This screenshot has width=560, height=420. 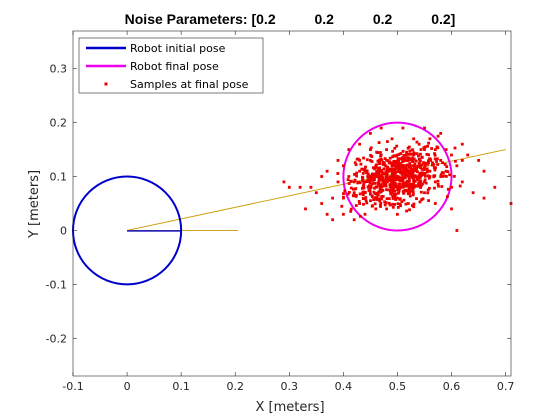 I want to click on final-pose-circle, so click(x=397, y=176).